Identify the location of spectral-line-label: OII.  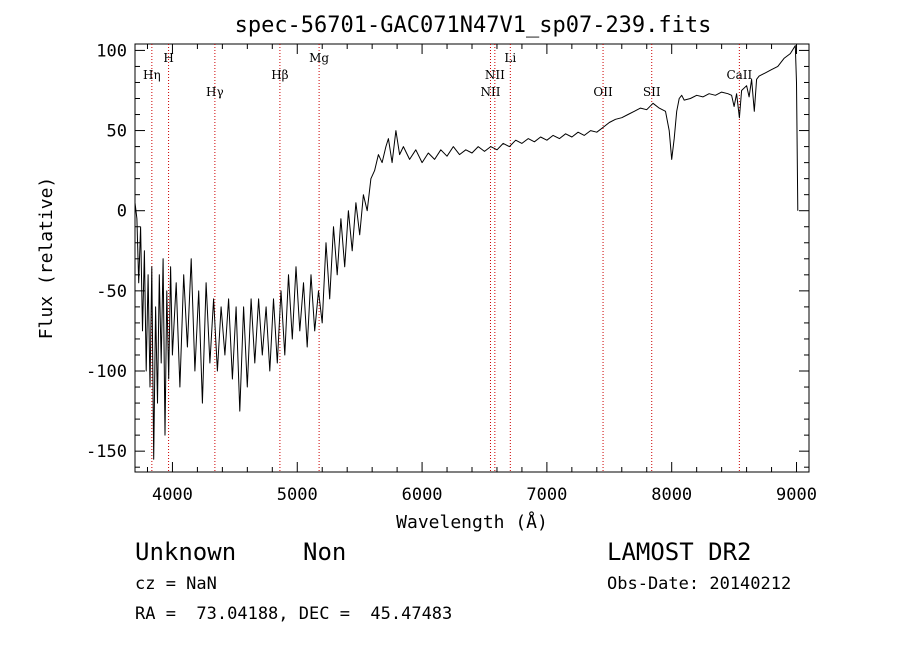
(603, 92).